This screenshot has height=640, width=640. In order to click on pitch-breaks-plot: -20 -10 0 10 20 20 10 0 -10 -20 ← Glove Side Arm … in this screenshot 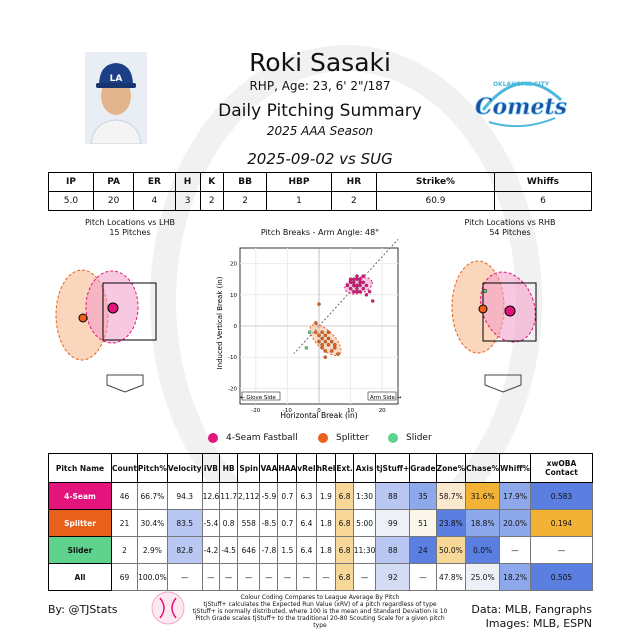, I will do `click(309, 329)`.